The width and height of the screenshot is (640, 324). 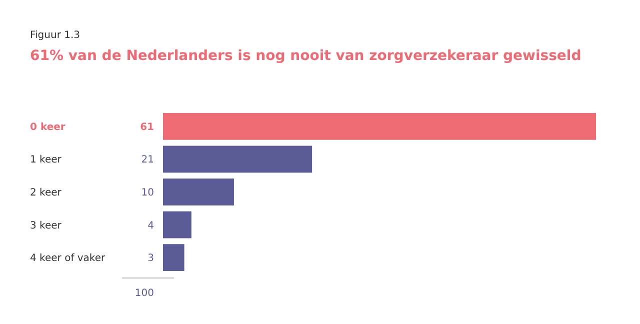 I want to click on y-tick-label: 3 keer, so click(x=46, y=226).